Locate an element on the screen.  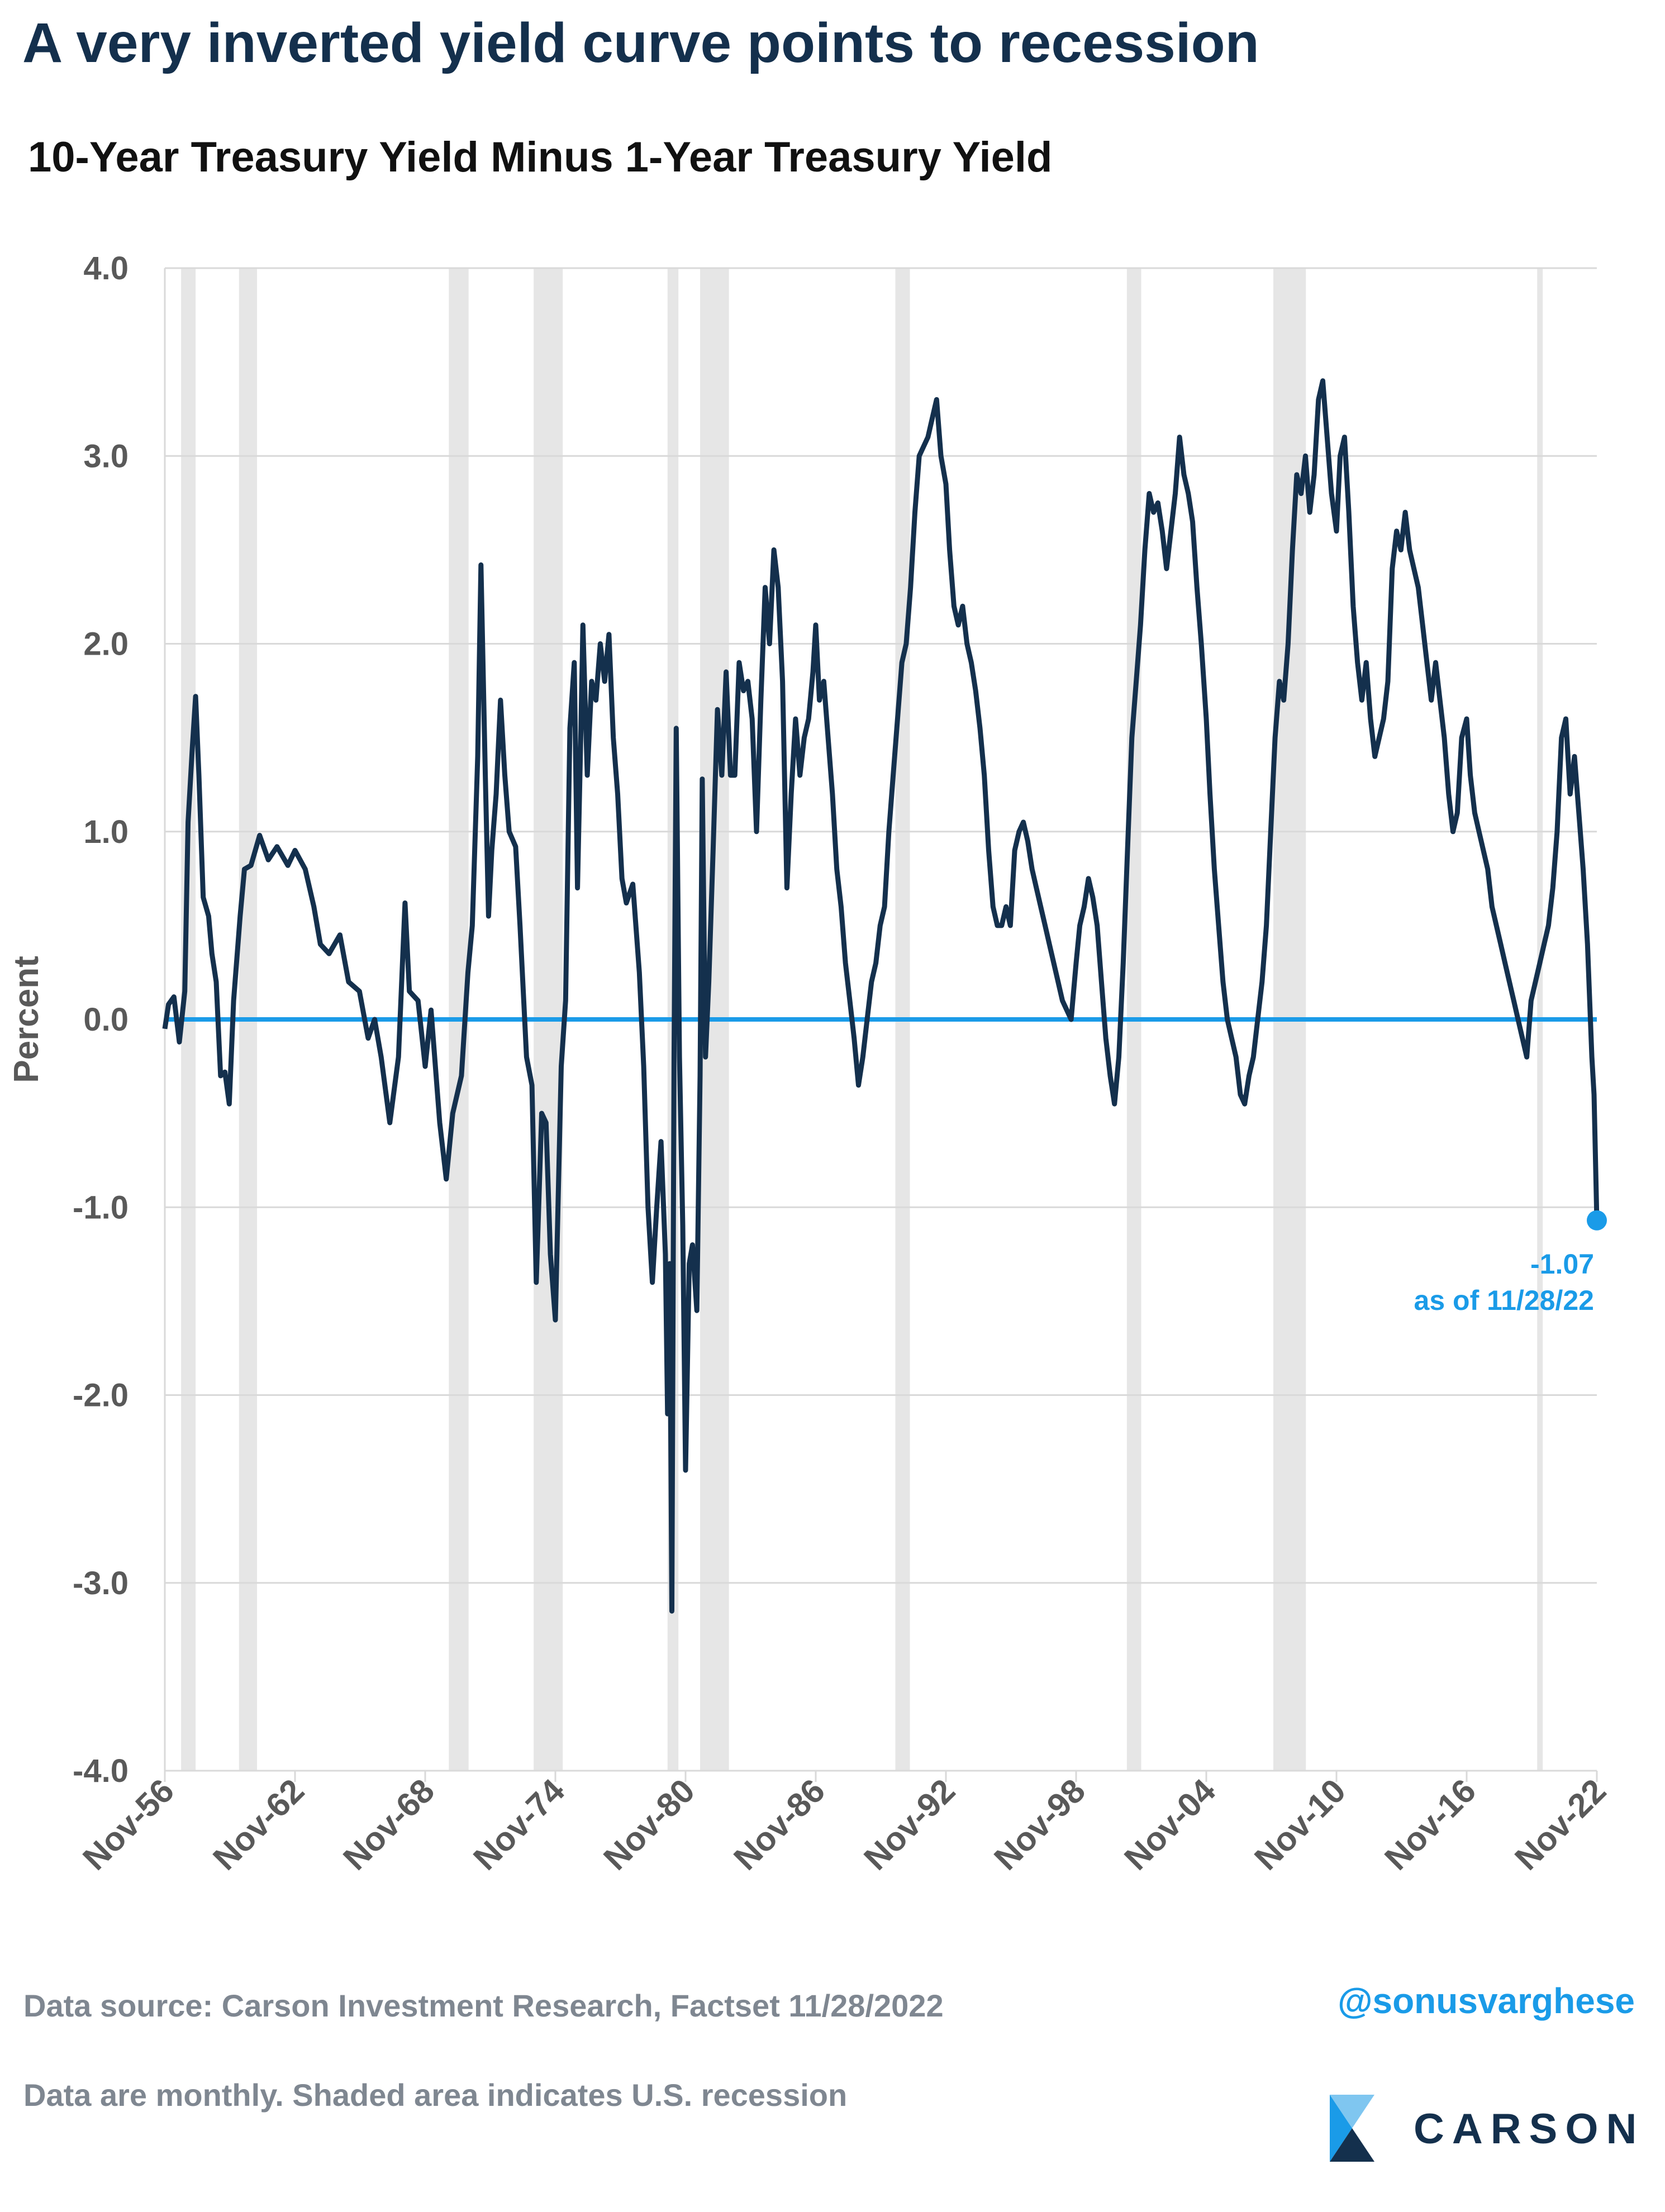
y-axis-ticks: 4.0 3.0 2.0 1.0 0.0 -1.0 -2.0 -3.0 -4.0 is located at coordinates (101, 1020).